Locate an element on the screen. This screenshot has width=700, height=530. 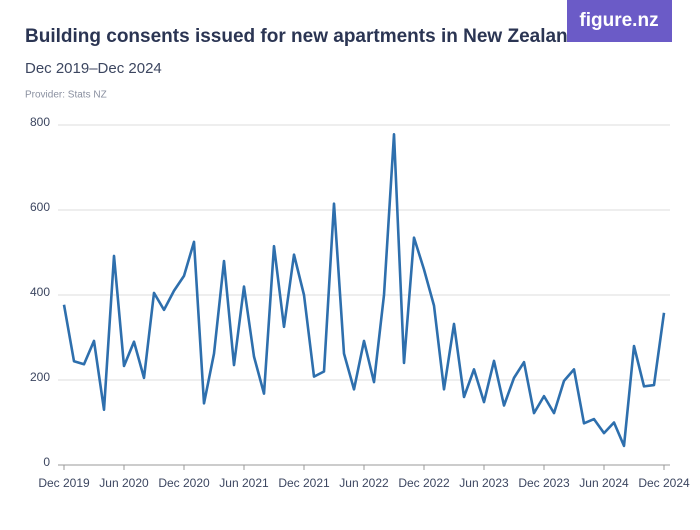
chart-subtitle: Dec 2019–Dec 2024 is located at coordinates (93, 68).